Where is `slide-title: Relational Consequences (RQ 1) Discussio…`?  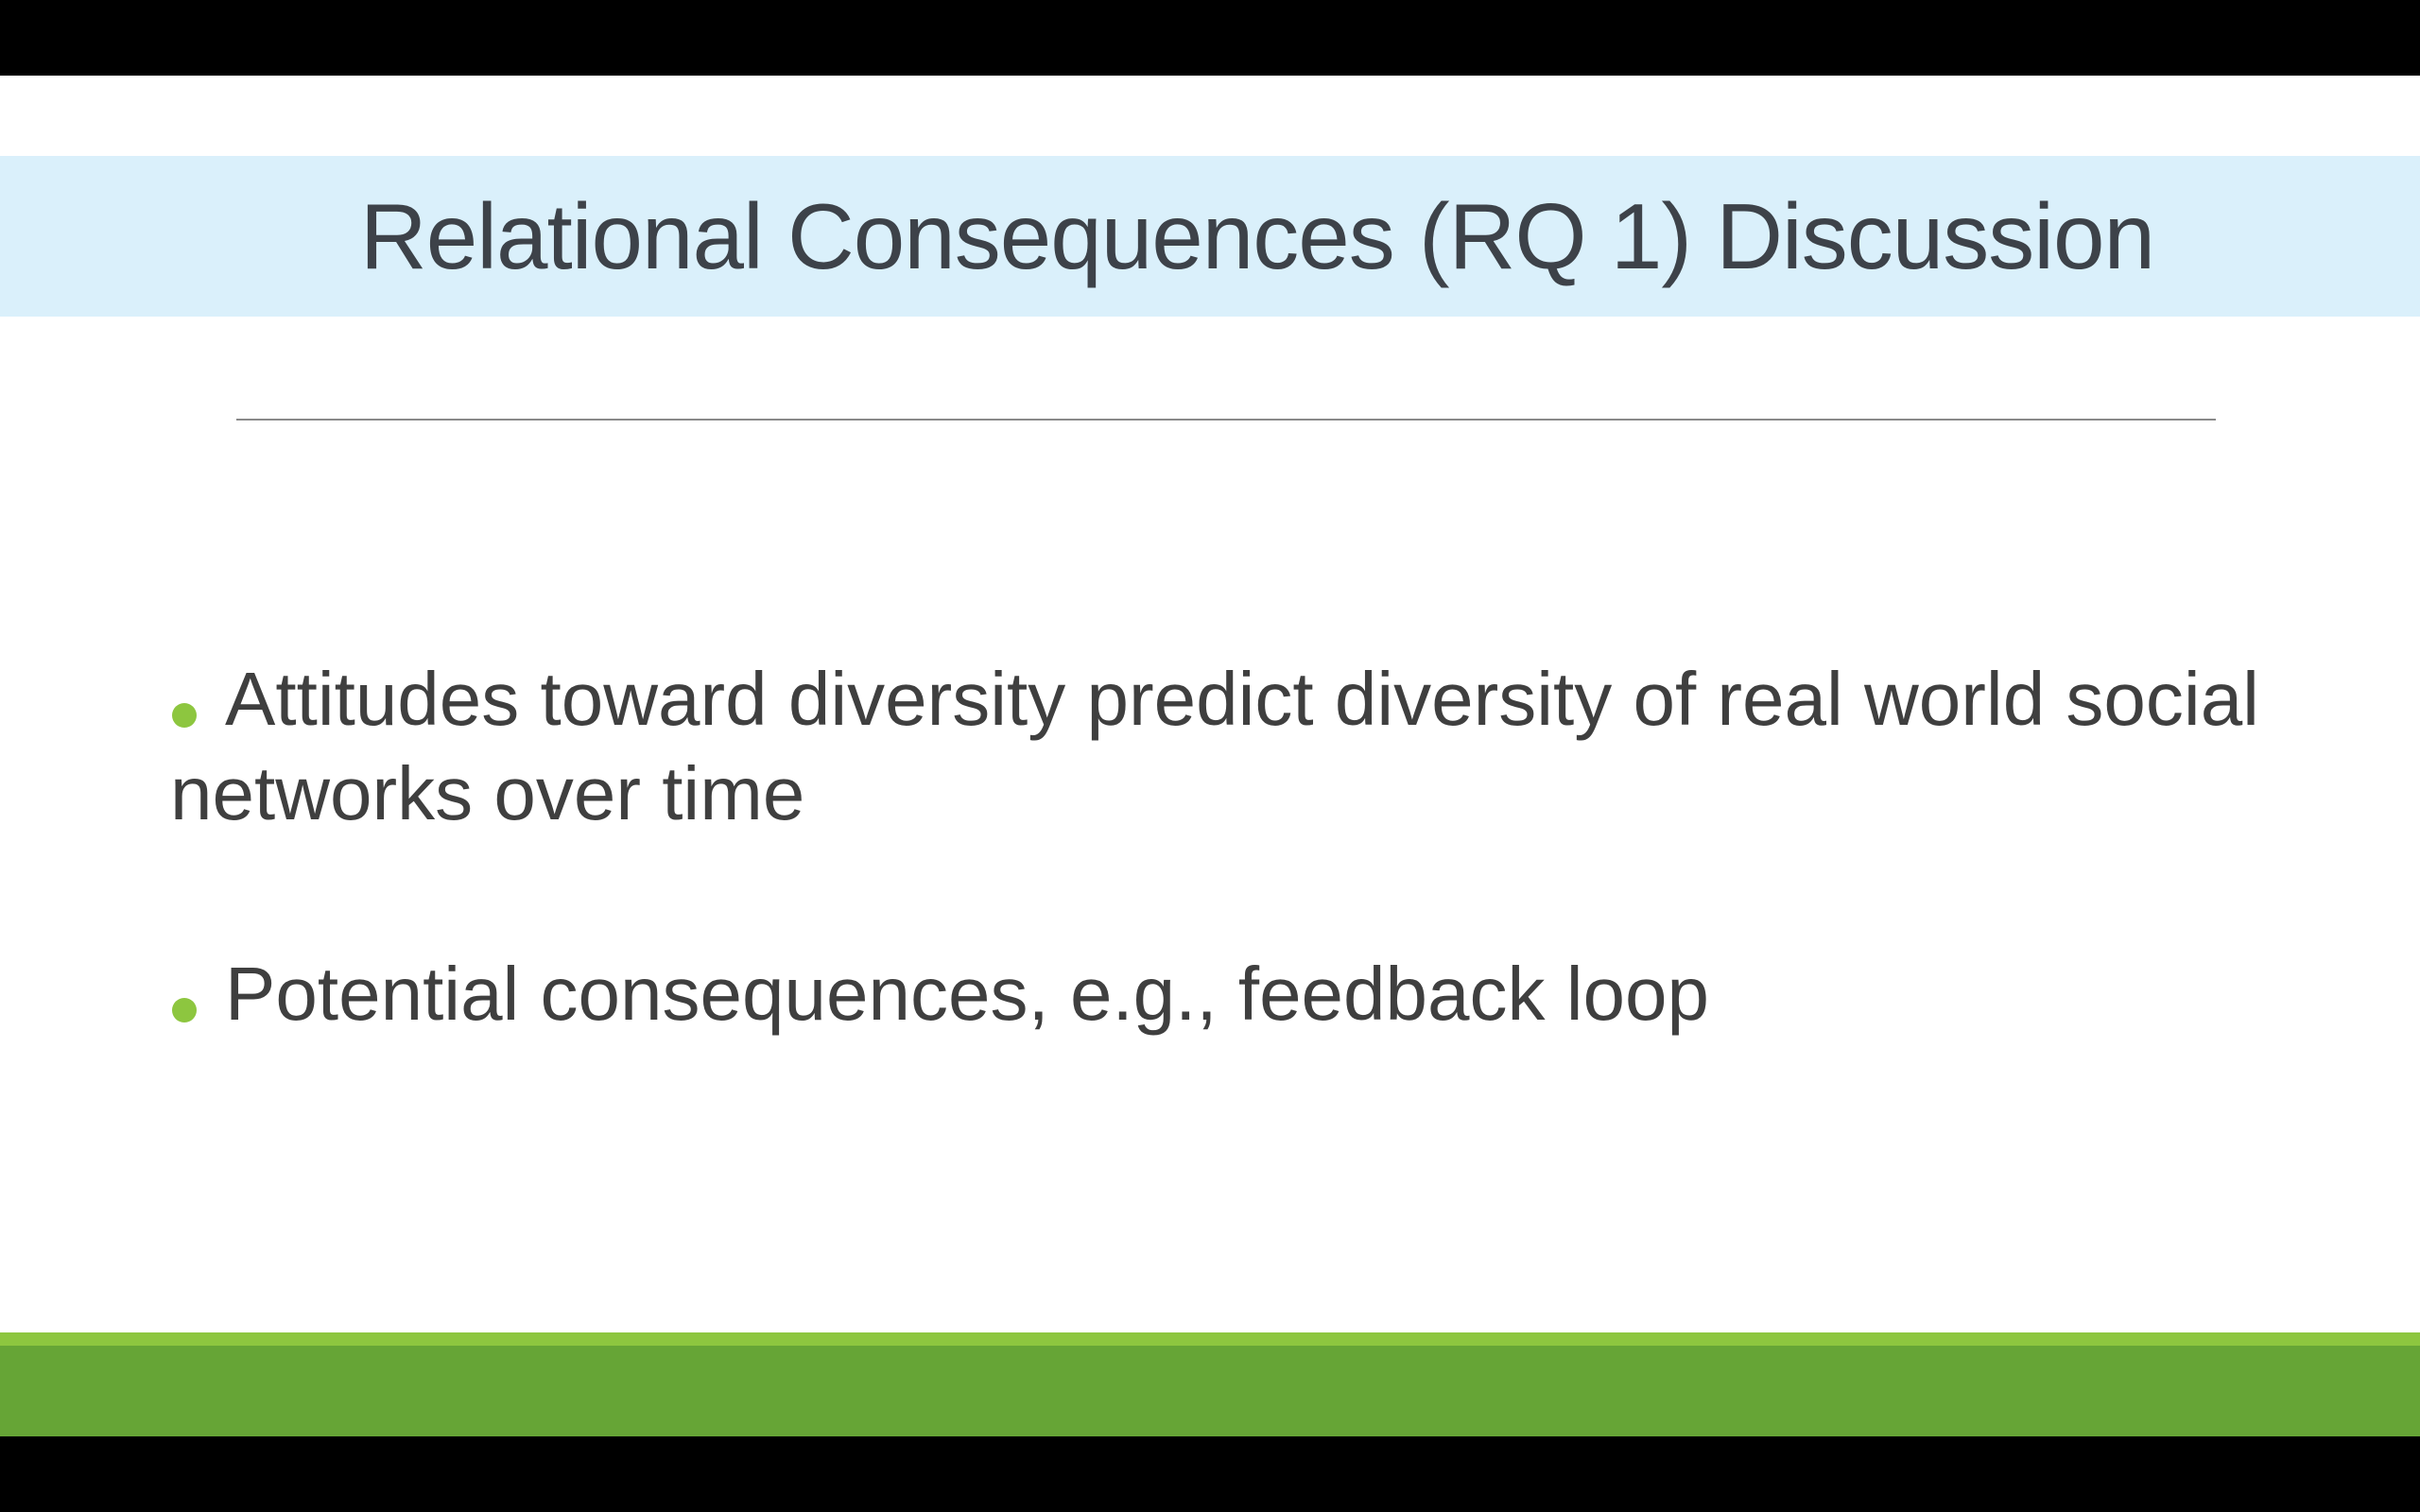
slide-title: Relational Consequences (RQ 1) Discussio… is located at coordinates (1257, 236).